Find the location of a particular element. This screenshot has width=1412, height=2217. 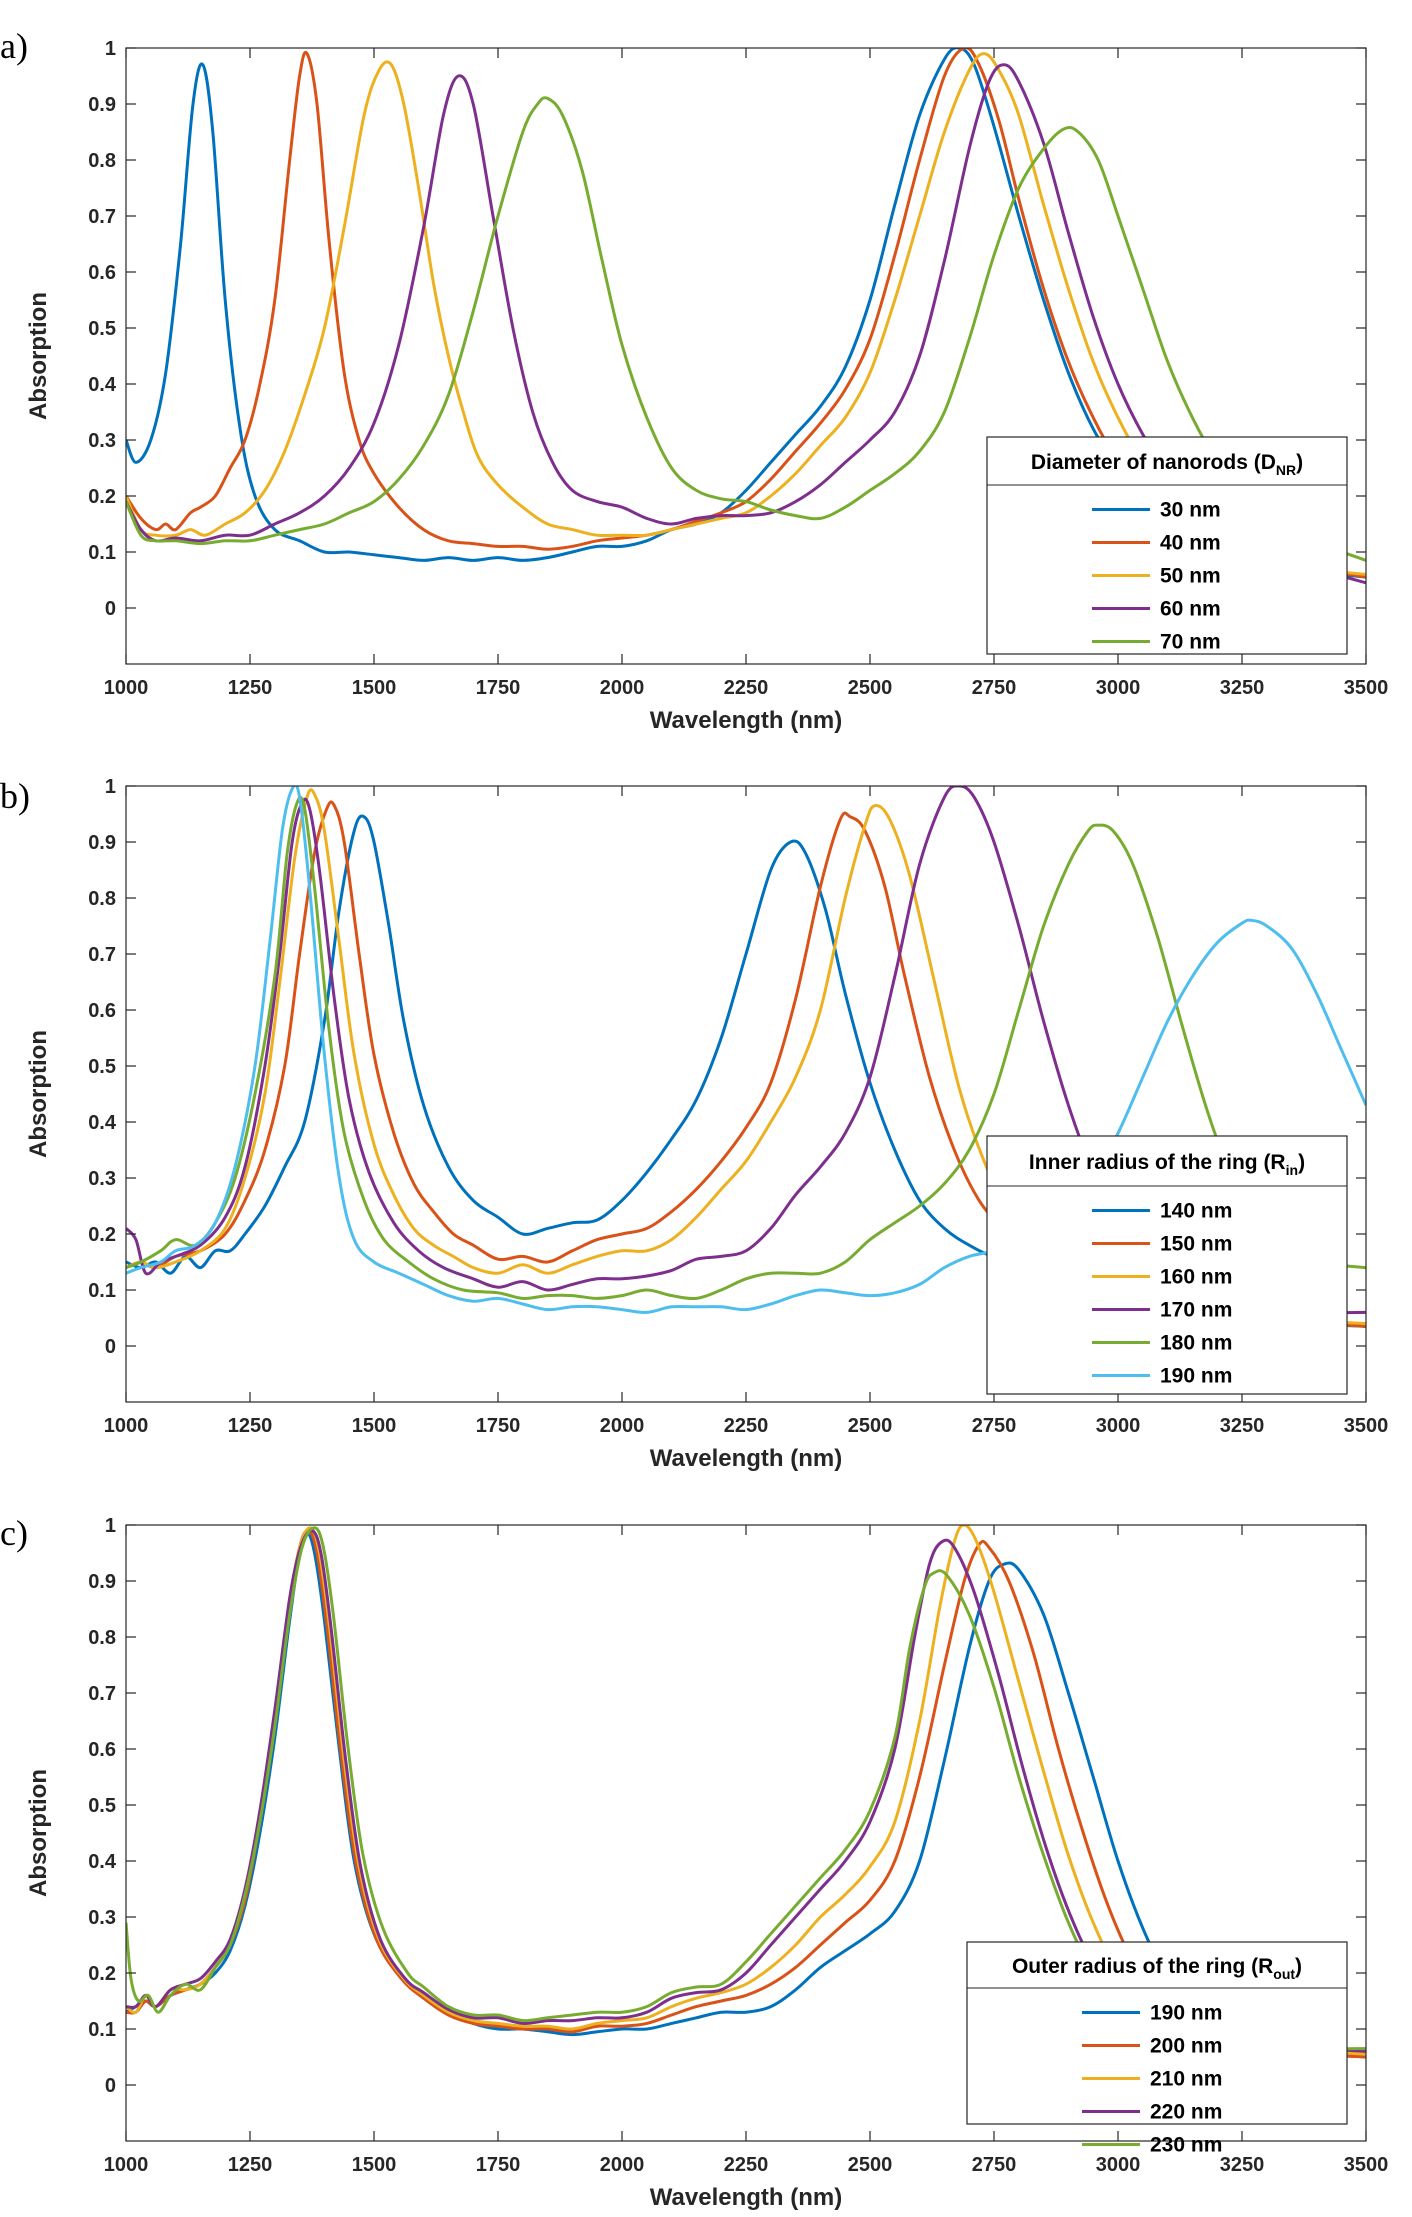

legend-entry: 70 nm is located at coordinates (1190, 642).